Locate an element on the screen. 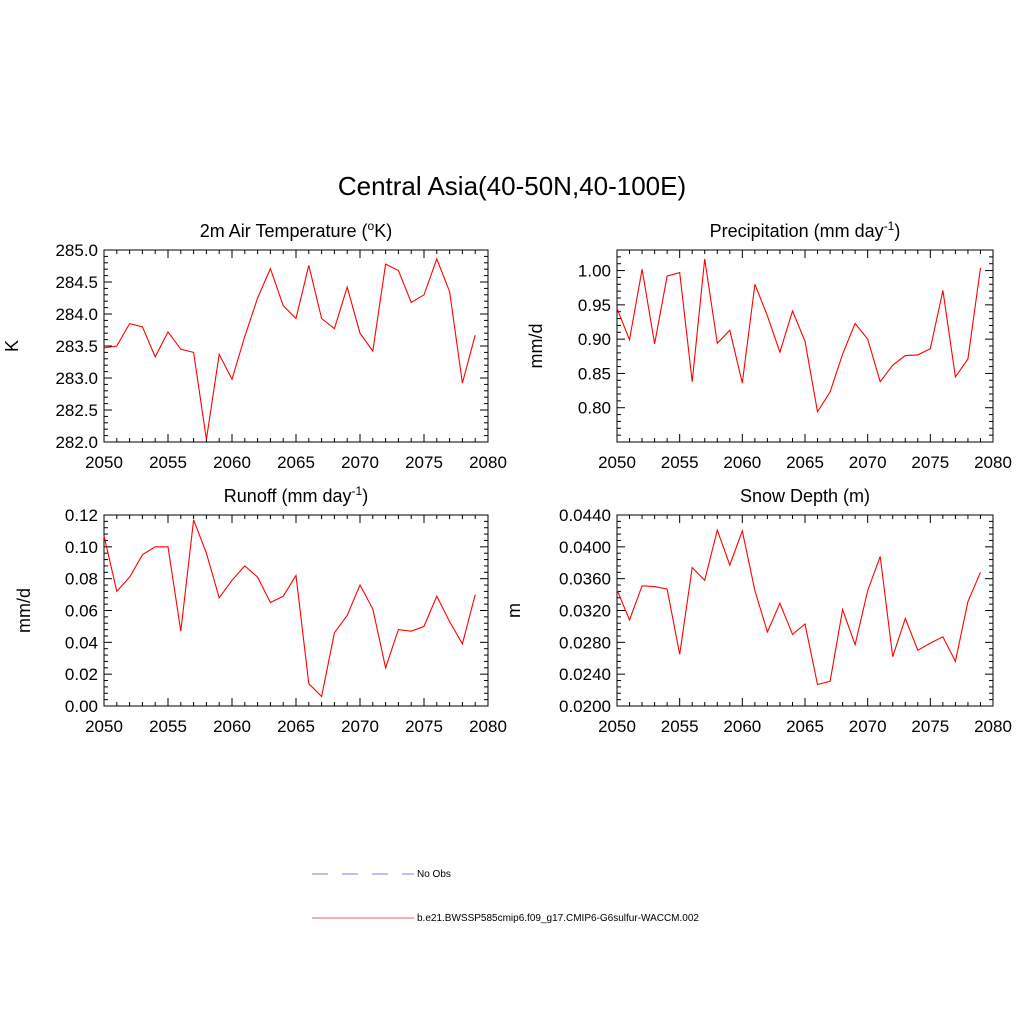  y-tick-label: 0.10 is located at coordinates (81, 547).